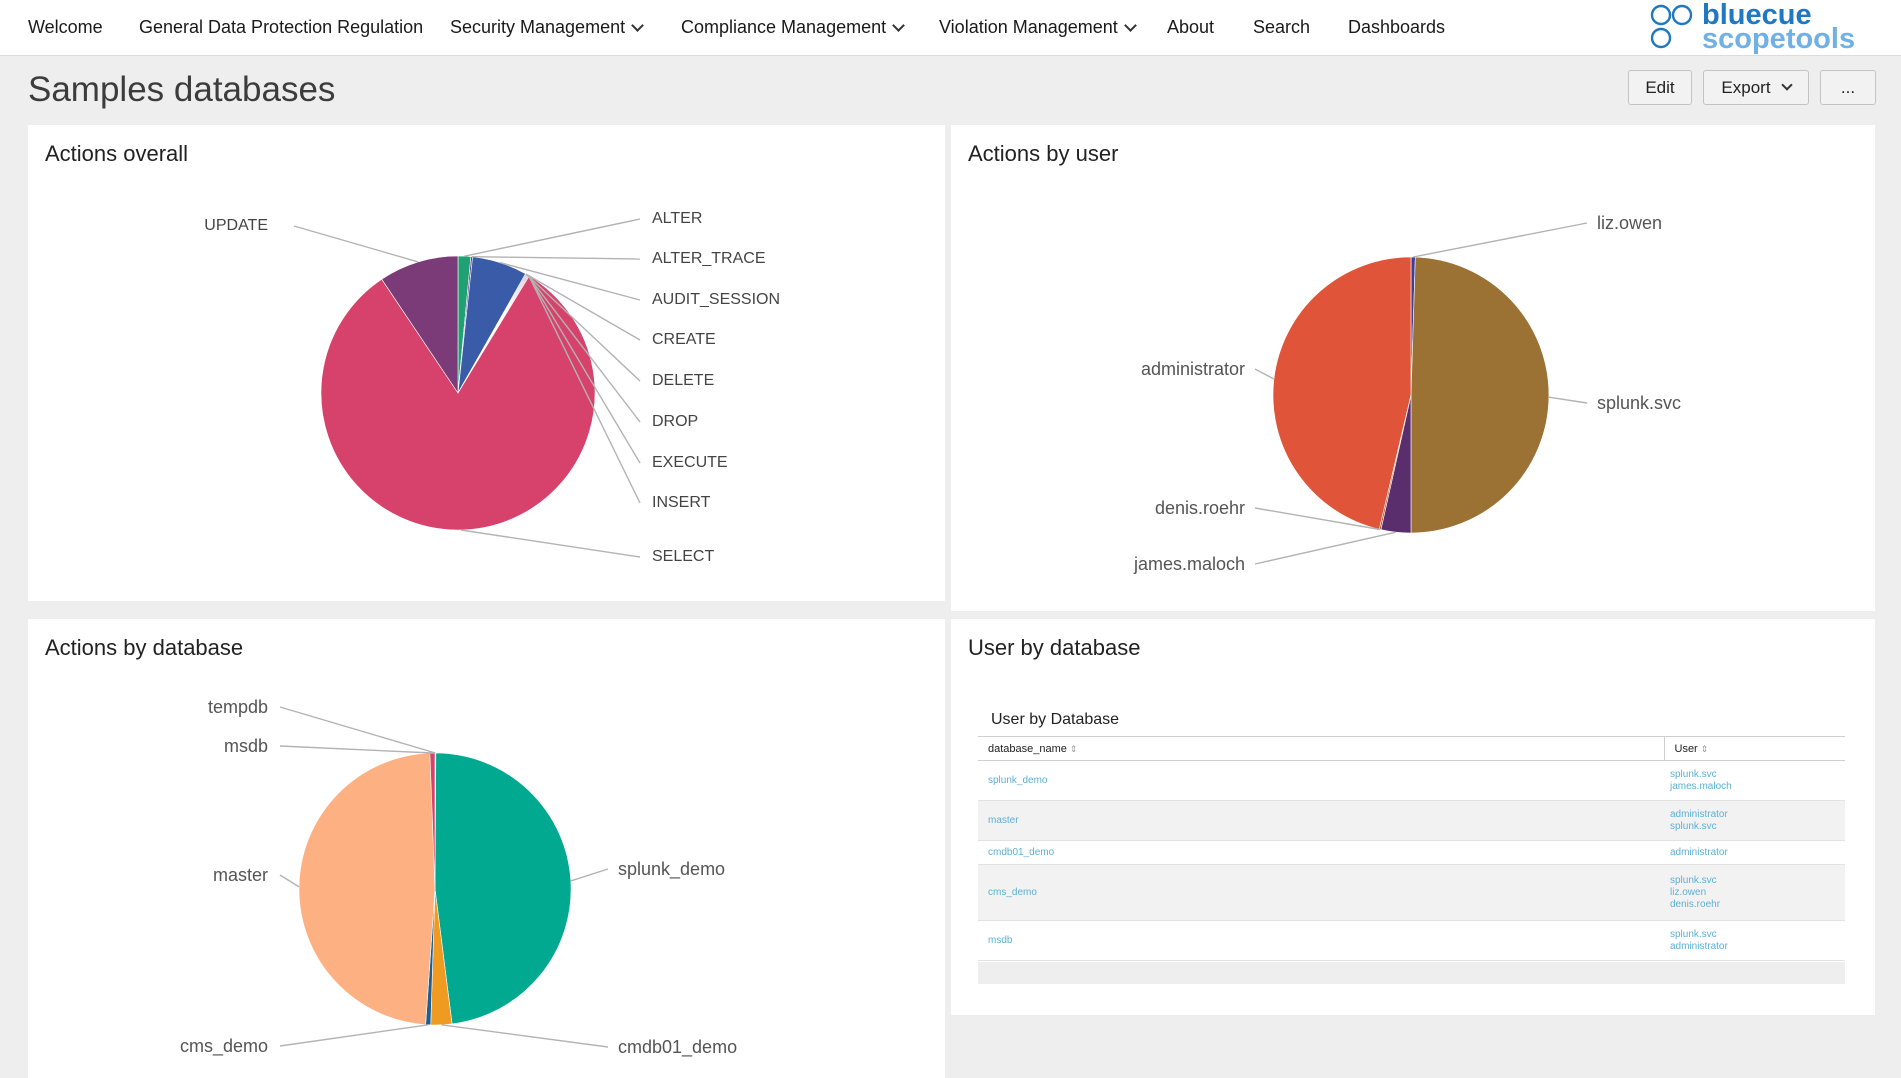 The height and width of the screenshot is (1078, 1901). What do you see at coordinates (1480, 395) in the screenshot?
I see `pie-slice-splunk-svc` at bounding box center [1480, 395].